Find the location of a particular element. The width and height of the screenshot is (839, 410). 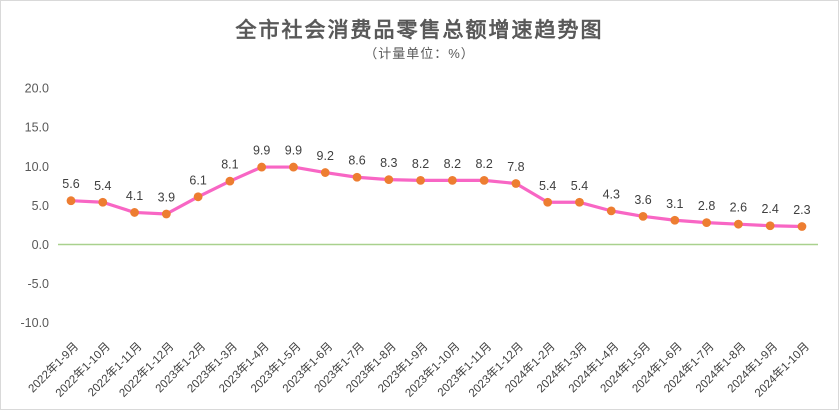

x-axis-label: 2023年1-10月 is located at coordinates (432, 369).